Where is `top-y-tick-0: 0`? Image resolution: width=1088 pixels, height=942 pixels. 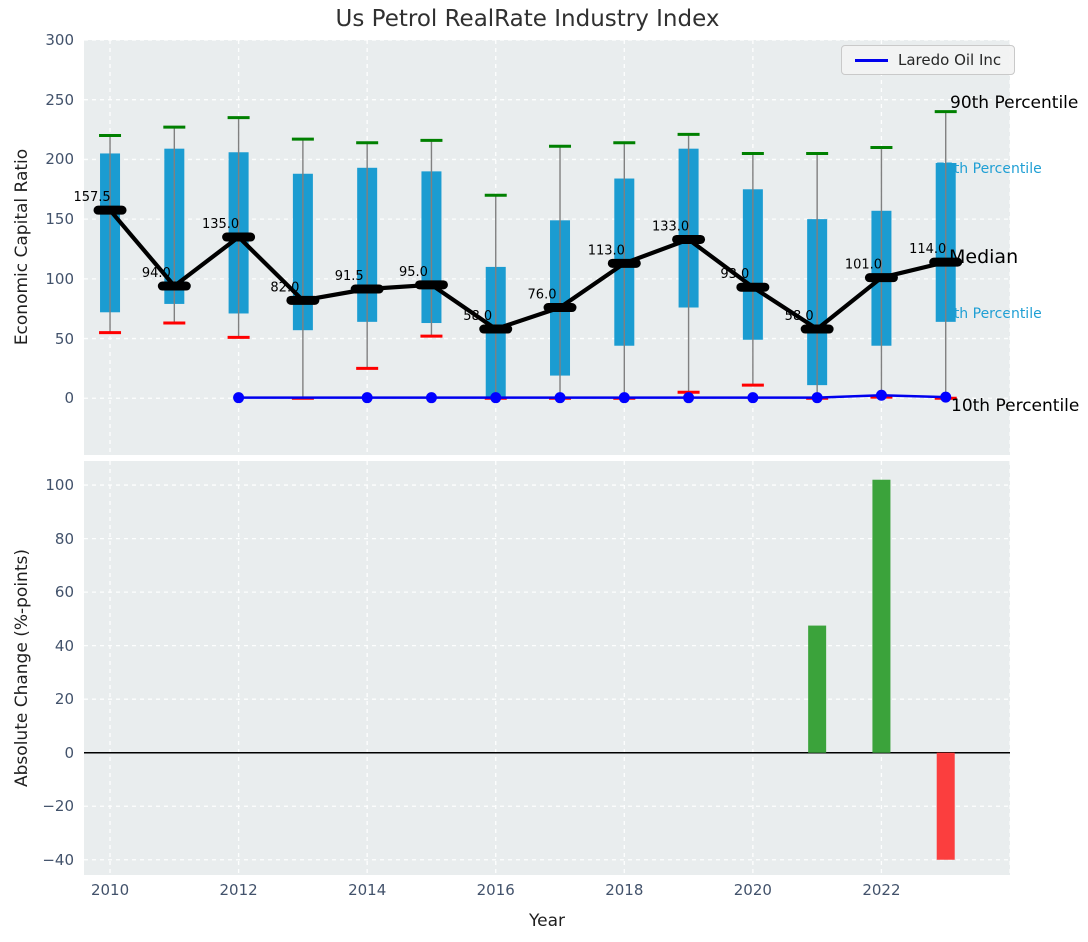
top-y-tick-0: 0 is located at coordinates (69, 398).